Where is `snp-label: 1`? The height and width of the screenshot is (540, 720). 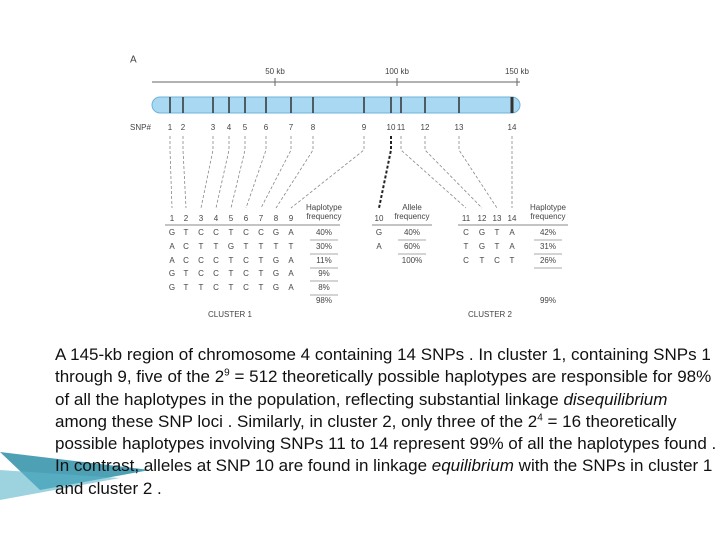
snp-label: 1 is located at coordinates (170, 127).